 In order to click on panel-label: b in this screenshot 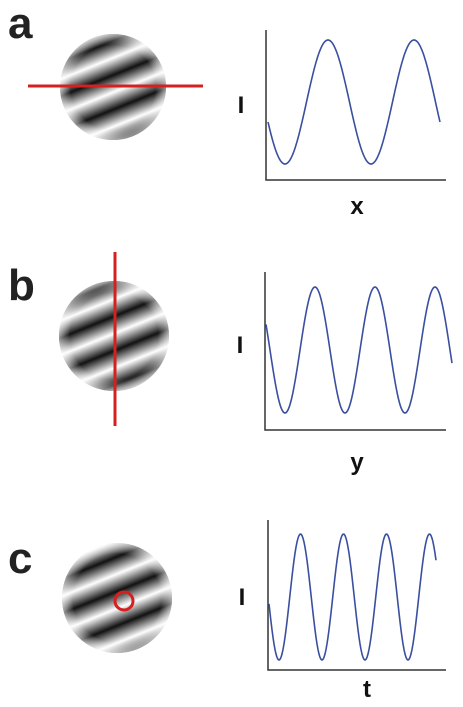, I will do `click(21, 285)`.